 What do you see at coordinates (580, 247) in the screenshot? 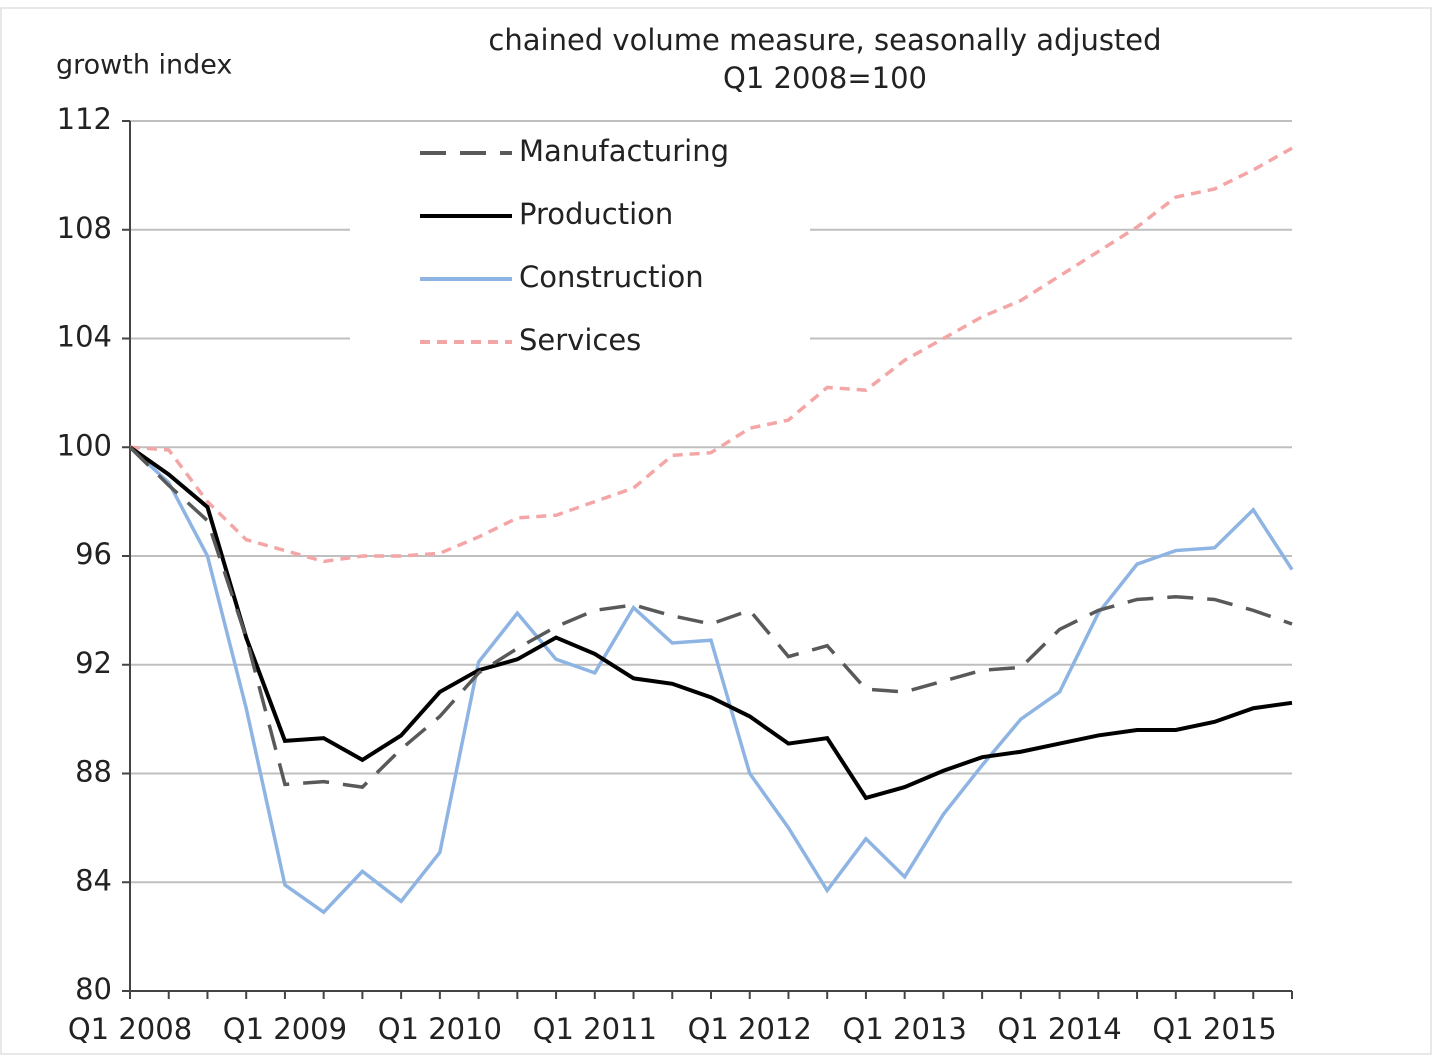
I see `legend-bg` at bounding box center [580, 247].